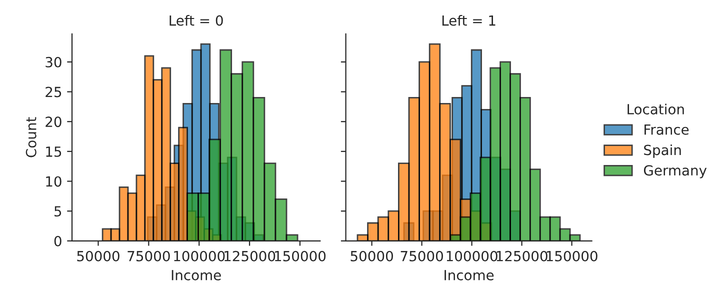  Describe the element at coordinates (656, 109) in the screenshot. I see `legend-title: Location` at that location.